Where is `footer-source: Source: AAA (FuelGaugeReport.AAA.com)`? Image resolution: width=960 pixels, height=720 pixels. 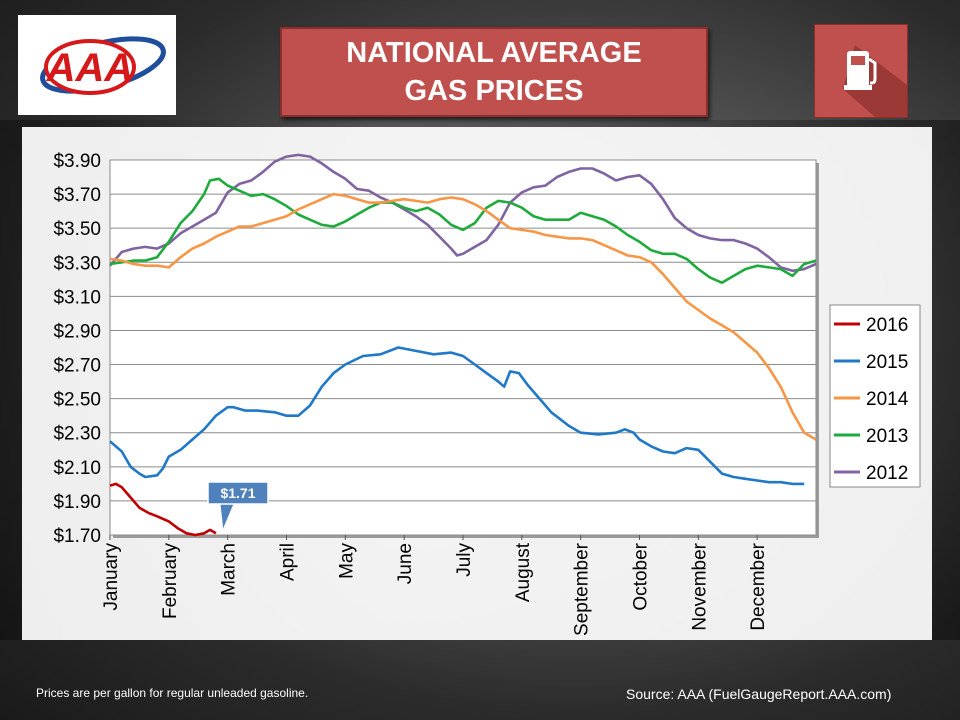
footer-source: Source: AAA (FuelGaugeReport.AAA.com) is located at coordinates (759, 694).